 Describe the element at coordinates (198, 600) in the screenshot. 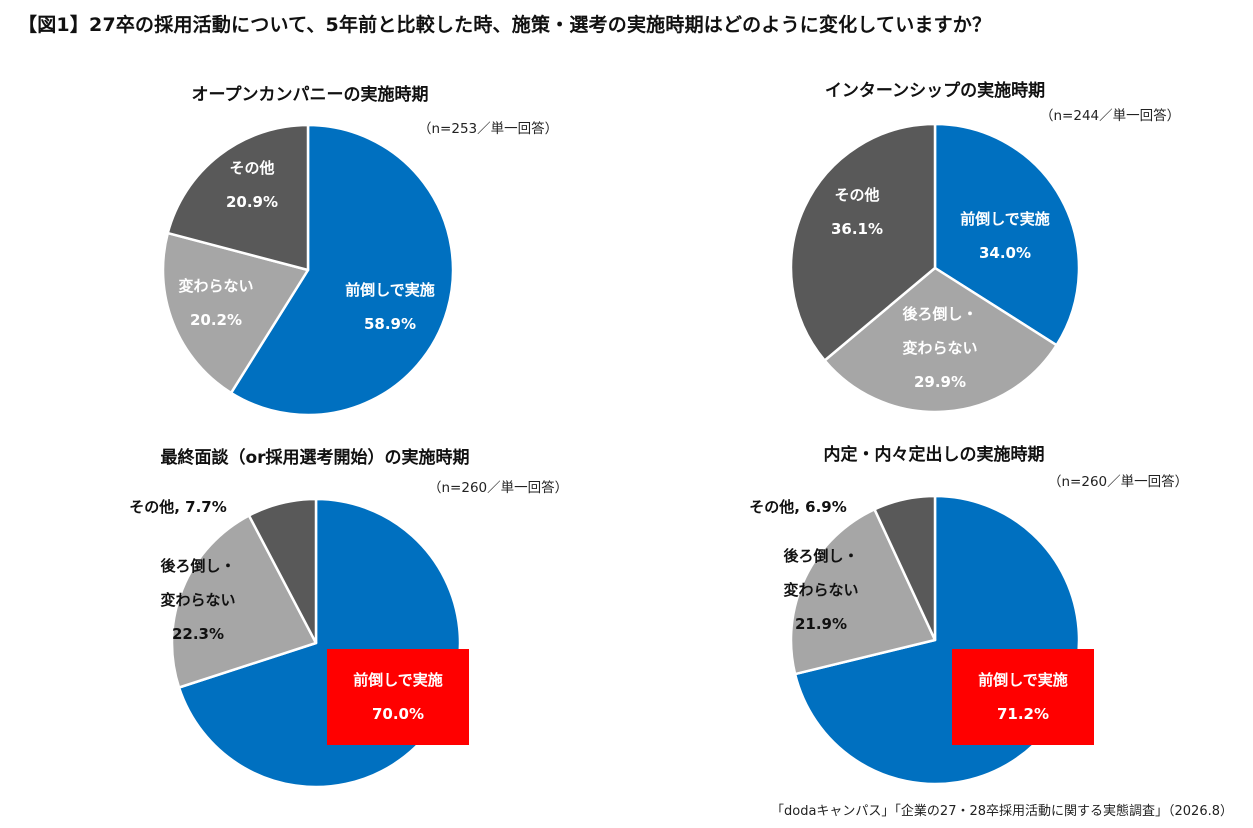

I see `pie-3-label-backward-unchanged: 後ろ倒し・ 変わらない 22.3%` at that location.